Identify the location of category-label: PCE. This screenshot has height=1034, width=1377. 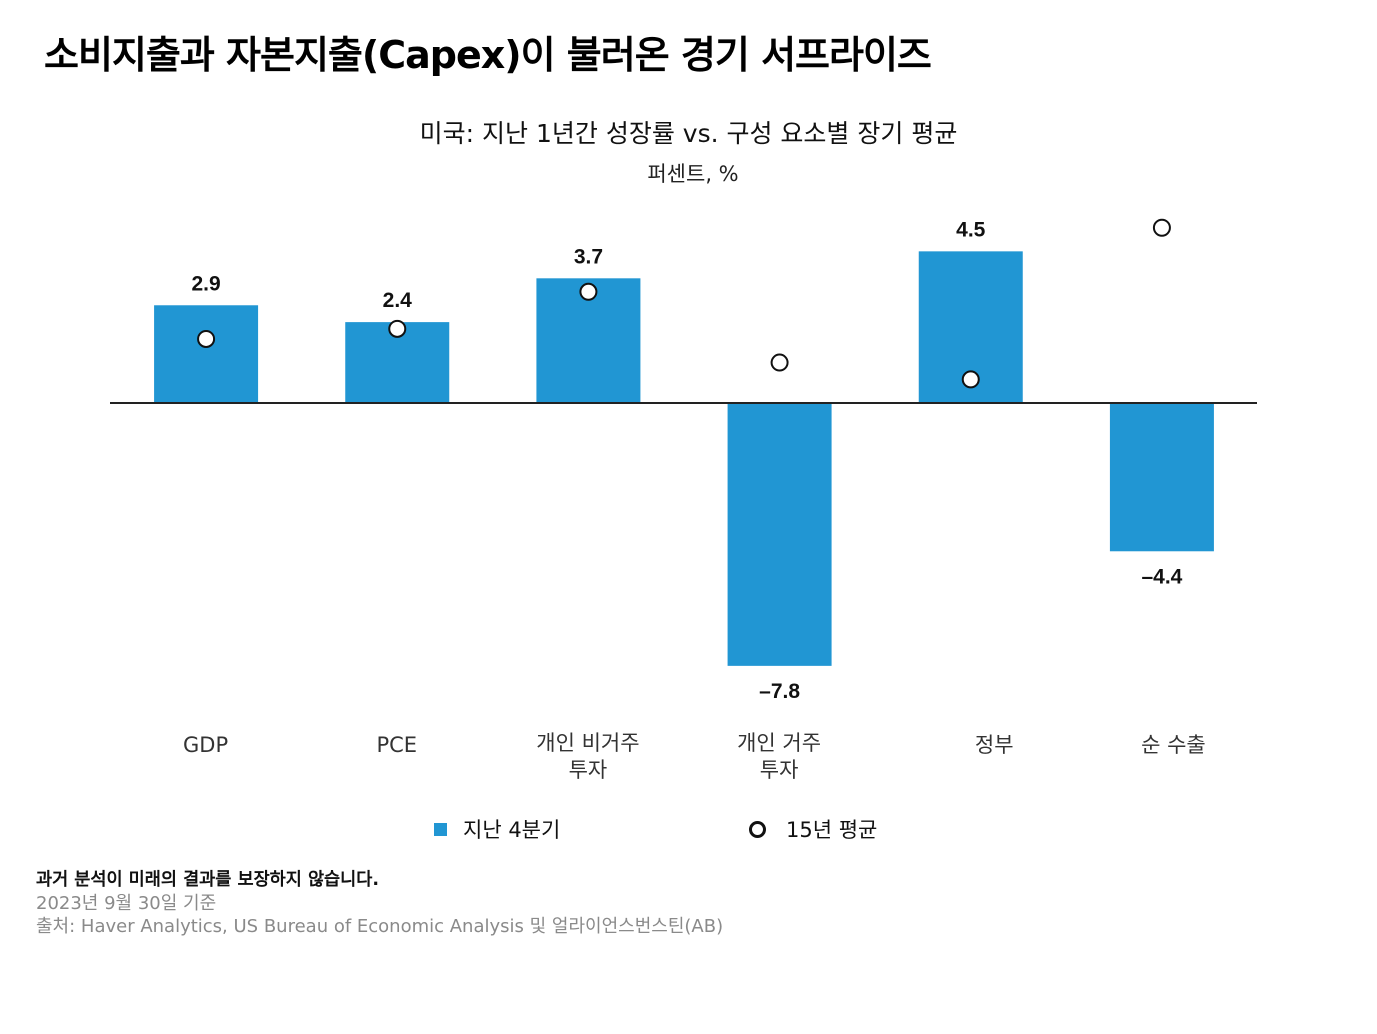
(396, 745).